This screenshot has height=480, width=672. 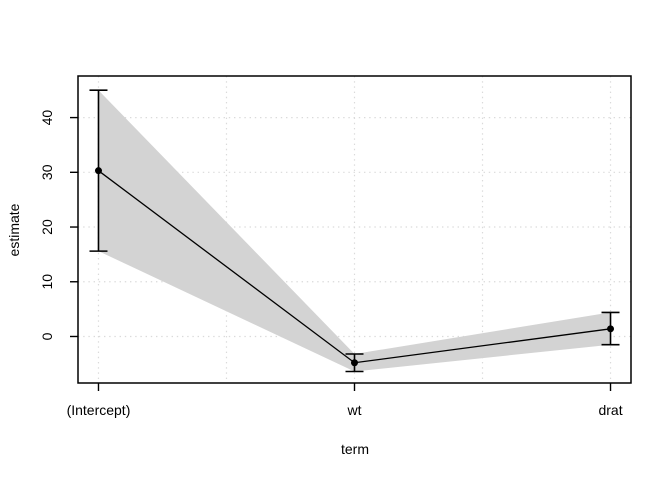 What do you see at coordinates (47, 336) in the screenshot?
I see `y-tick-label: 0` at bounding box center [47, 336].